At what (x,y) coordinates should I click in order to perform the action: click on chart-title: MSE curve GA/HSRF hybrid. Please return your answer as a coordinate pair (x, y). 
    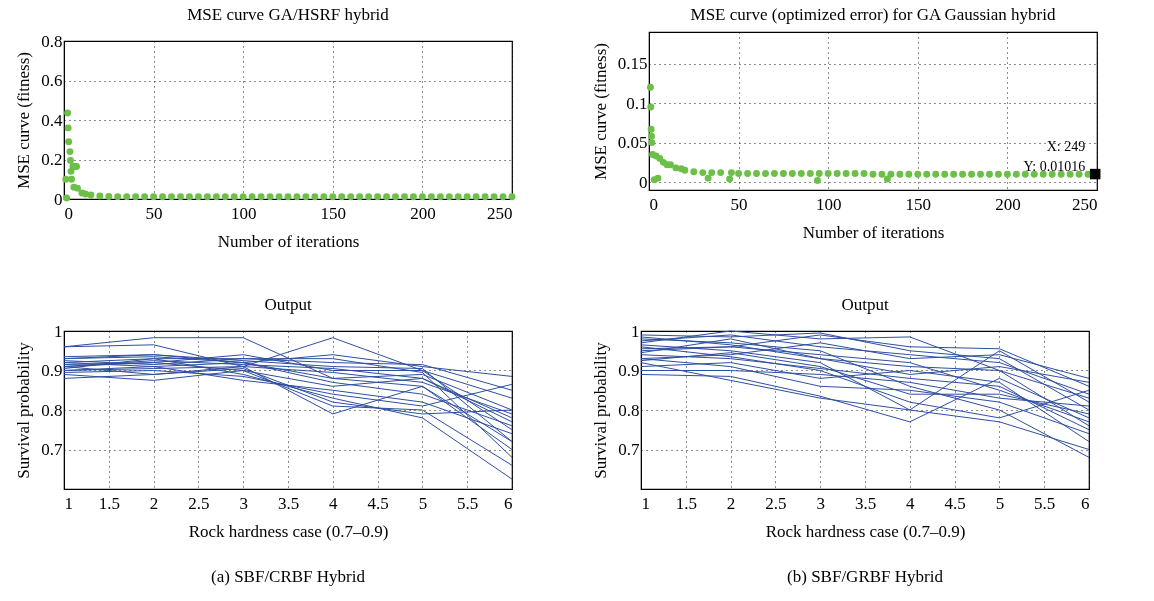
    Looking at the image, I should click on (288, 14).